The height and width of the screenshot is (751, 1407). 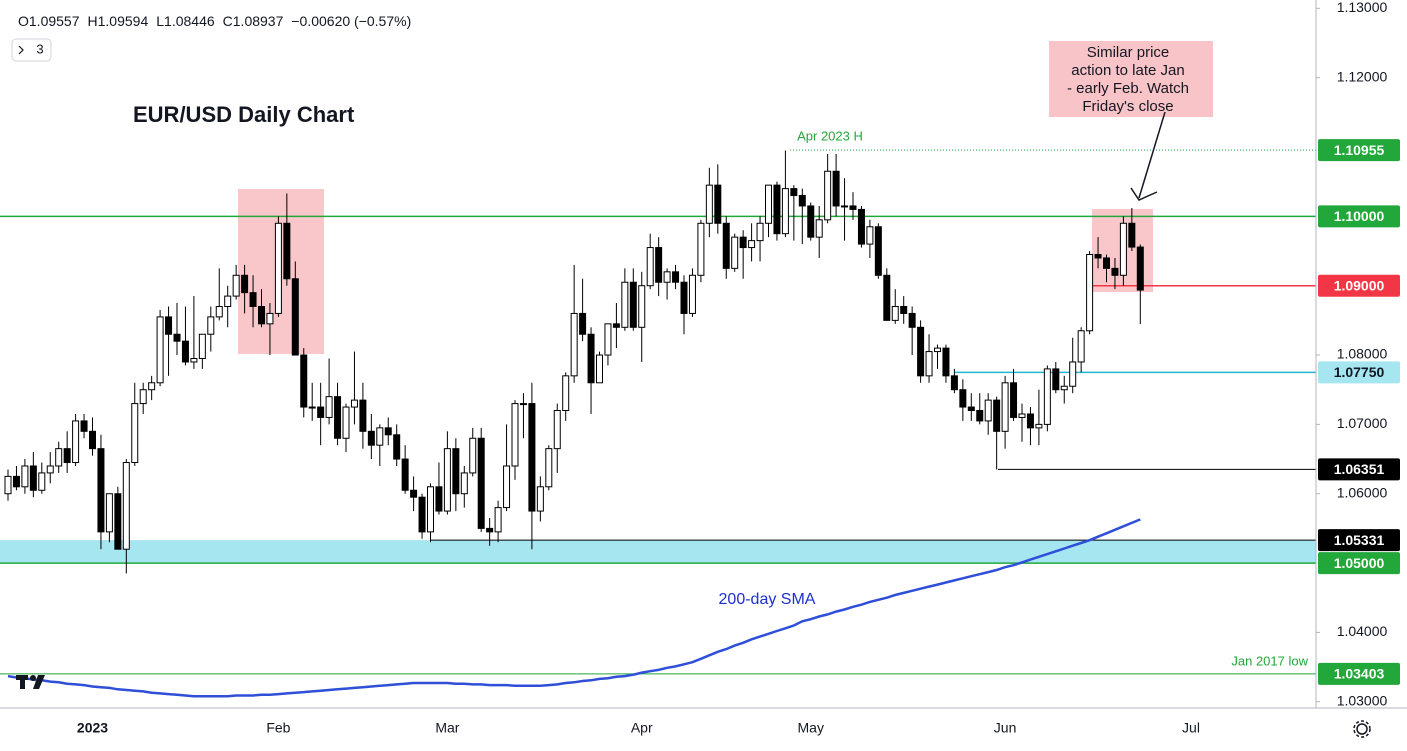 What do you see at coordinates (1362, 631) in the screenshot?
I see `y-tick-label: 1.04000` at bounding box center [1362, 631].